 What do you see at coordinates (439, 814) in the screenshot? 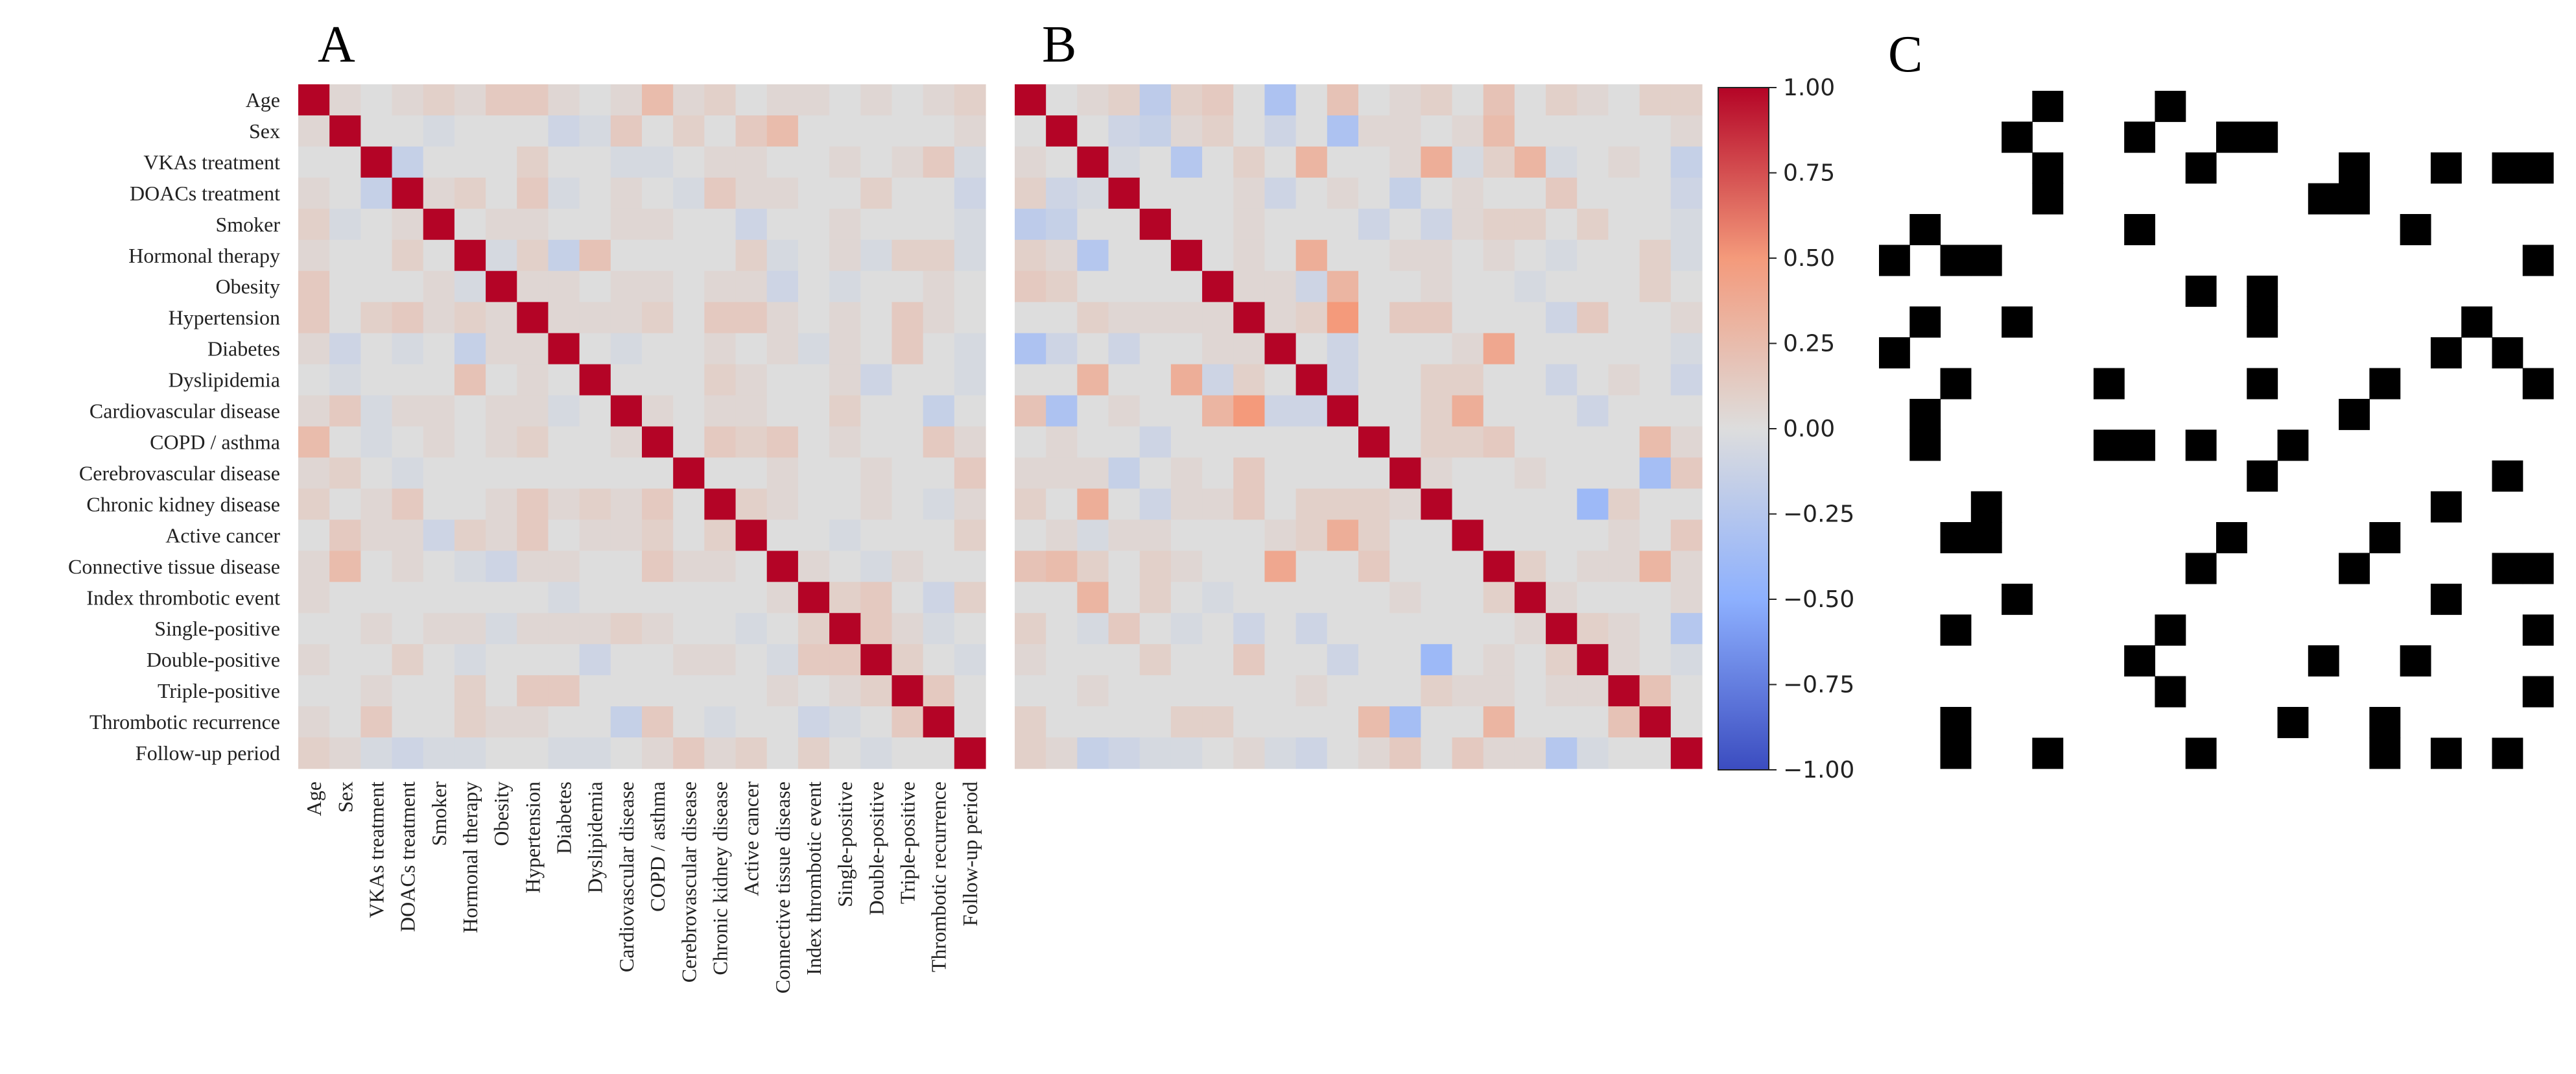
I see `col-label: Smoker` at bounding box center [439, 814].